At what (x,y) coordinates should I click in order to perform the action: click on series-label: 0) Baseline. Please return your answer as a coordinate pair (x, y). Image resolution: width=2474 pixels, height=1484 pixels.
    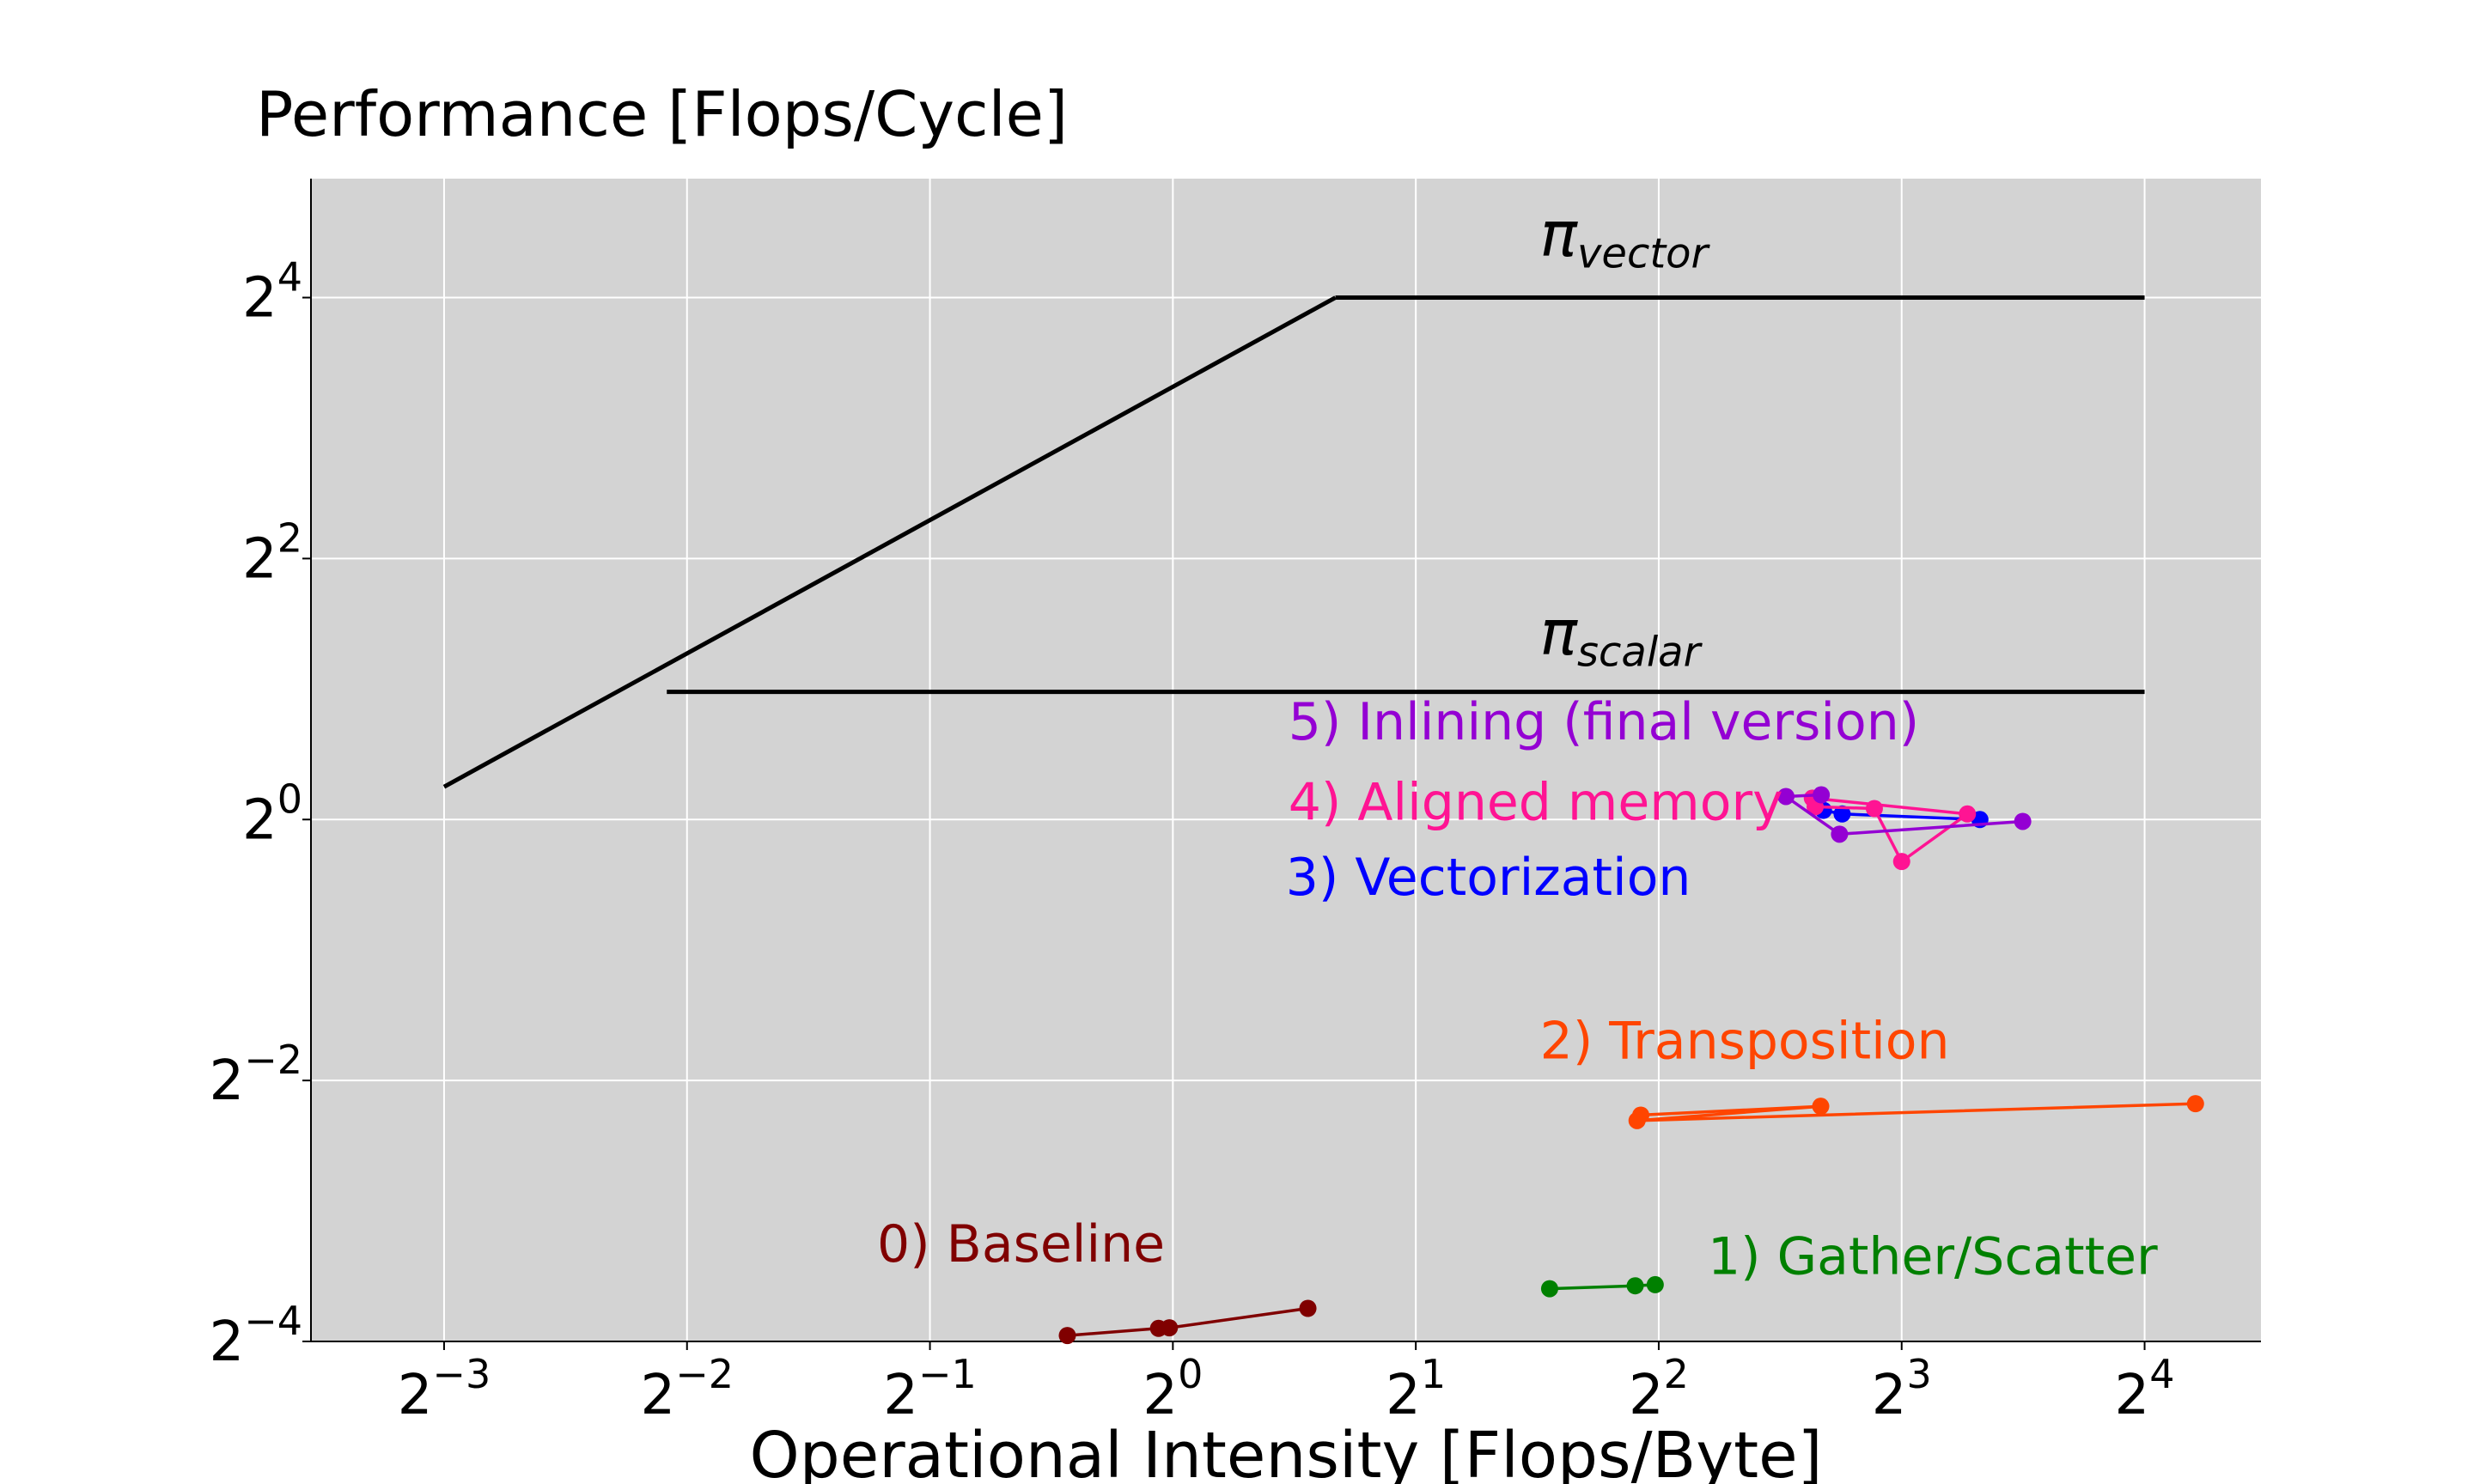
    Looking at the image, I should click on (1021, 1244).